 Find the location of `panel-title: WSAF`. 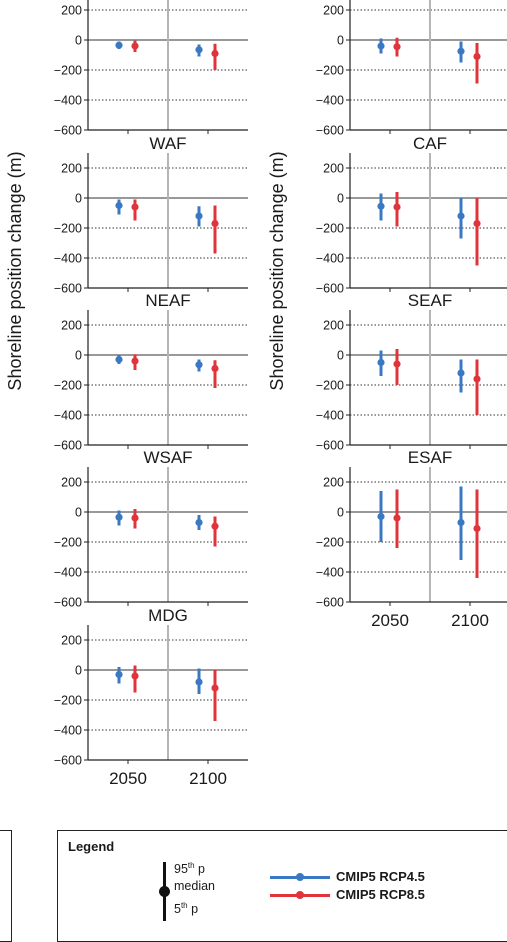

panel-title: WSAF is located at coordinates (167, 457).